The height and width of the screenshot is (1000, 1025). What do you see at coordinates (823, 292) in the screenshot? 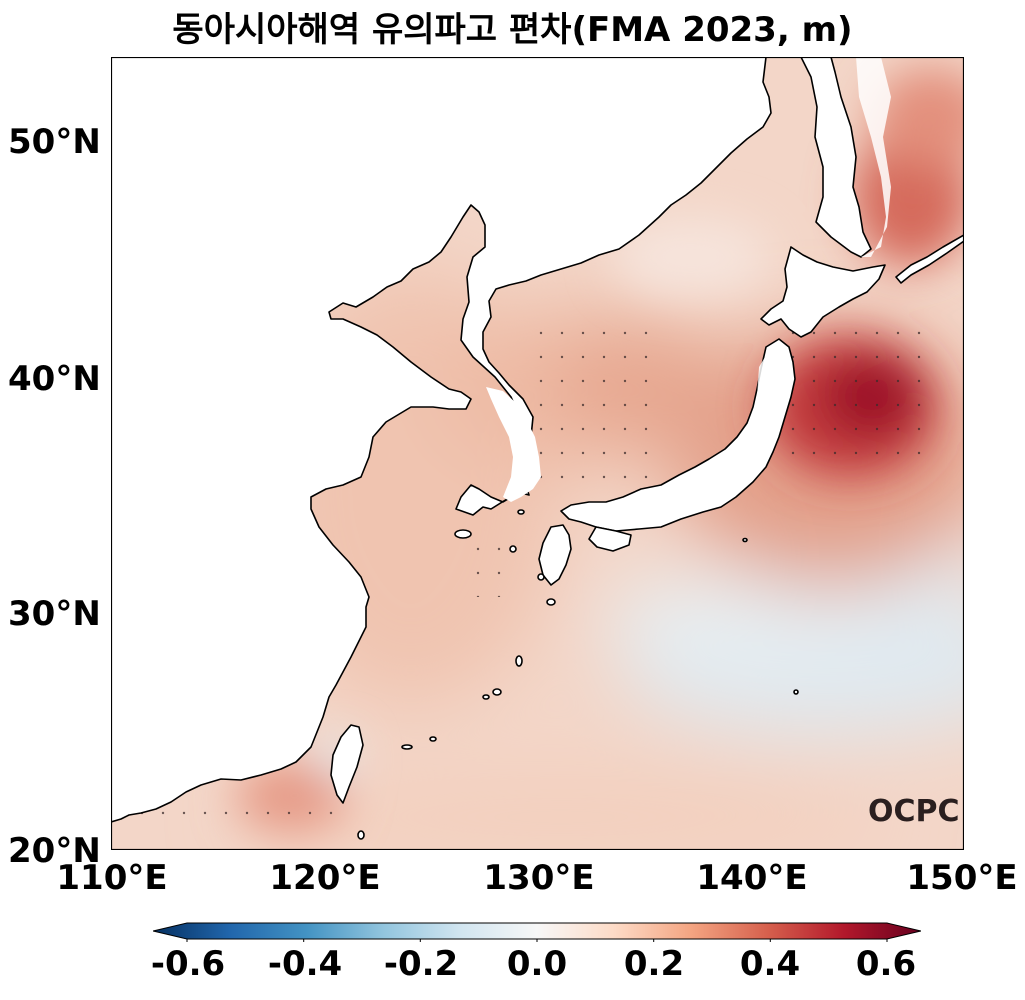
I see `hokkaido` at bounding box center [823, 292].